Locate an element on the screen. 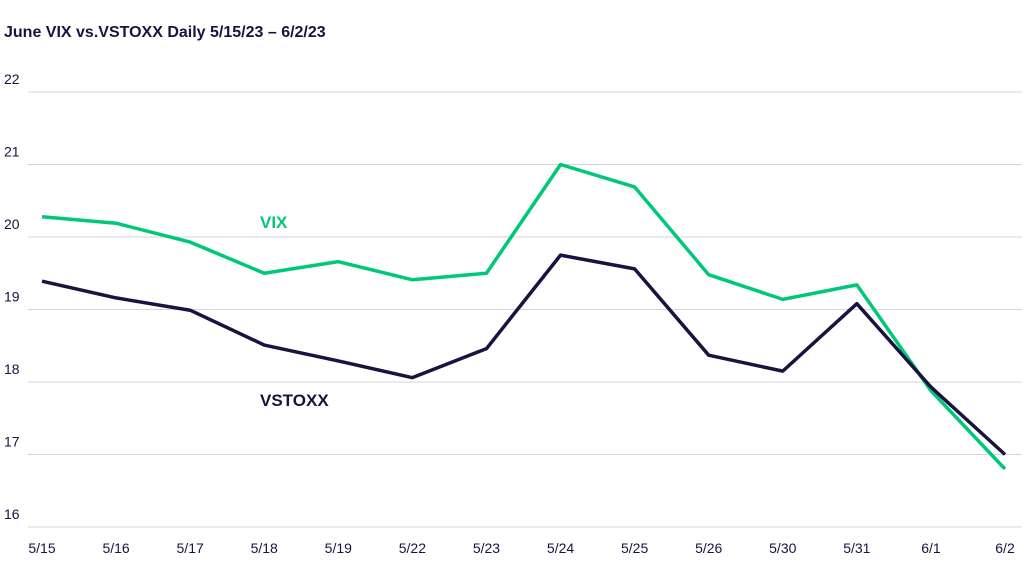 The image size is (1024, 585). x-tick-label: 5/26 is located at coordinates (708, 548).